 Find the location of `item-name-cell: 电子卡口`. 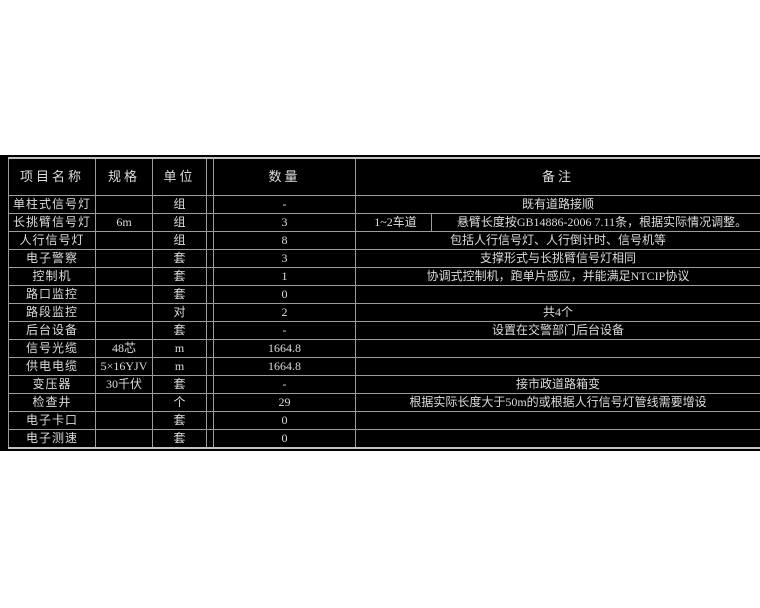

item-name-cell: 电子卡口 is located at coordinates (52, 420).